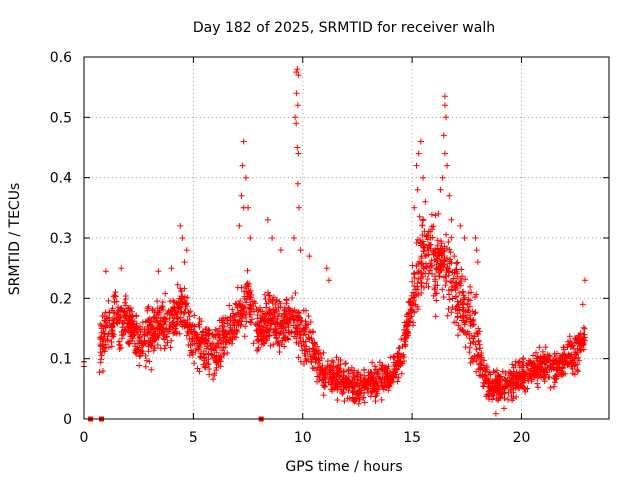 The image size is (640, 480). Describe the element at coordinates (61, 299) in the screenshot. I see `y-tick-label: 0.2` at that location.